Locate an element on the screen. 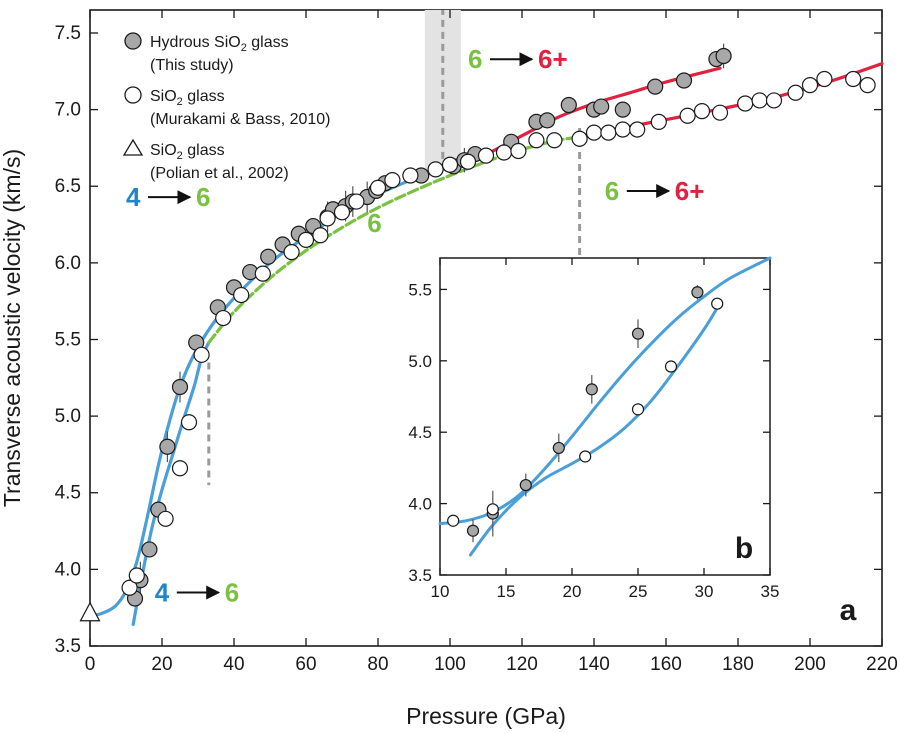 The height and width of the screenshot is (733, 900). y-axis-title: Transverse acoustic velocity (km/s) is located at coordinates (12, 328).